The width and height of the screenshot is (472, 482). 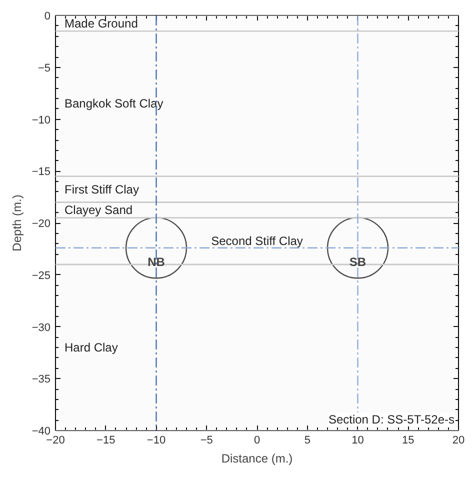 What do you see at coordinates (91, 347) in the screenshot?
I see `band-label: Hard Clay` at bounding box center [91, 347].